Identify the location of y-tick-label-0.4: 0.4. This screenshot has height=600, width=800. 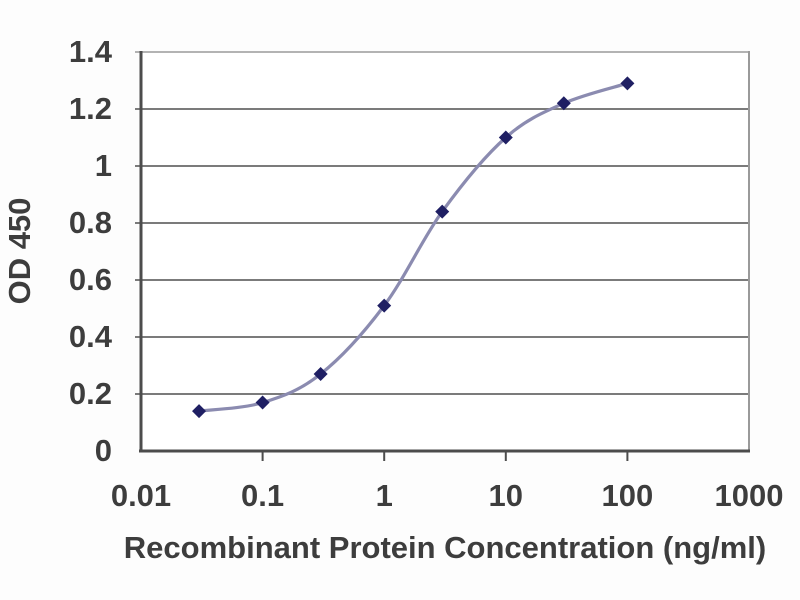
(91, 336).